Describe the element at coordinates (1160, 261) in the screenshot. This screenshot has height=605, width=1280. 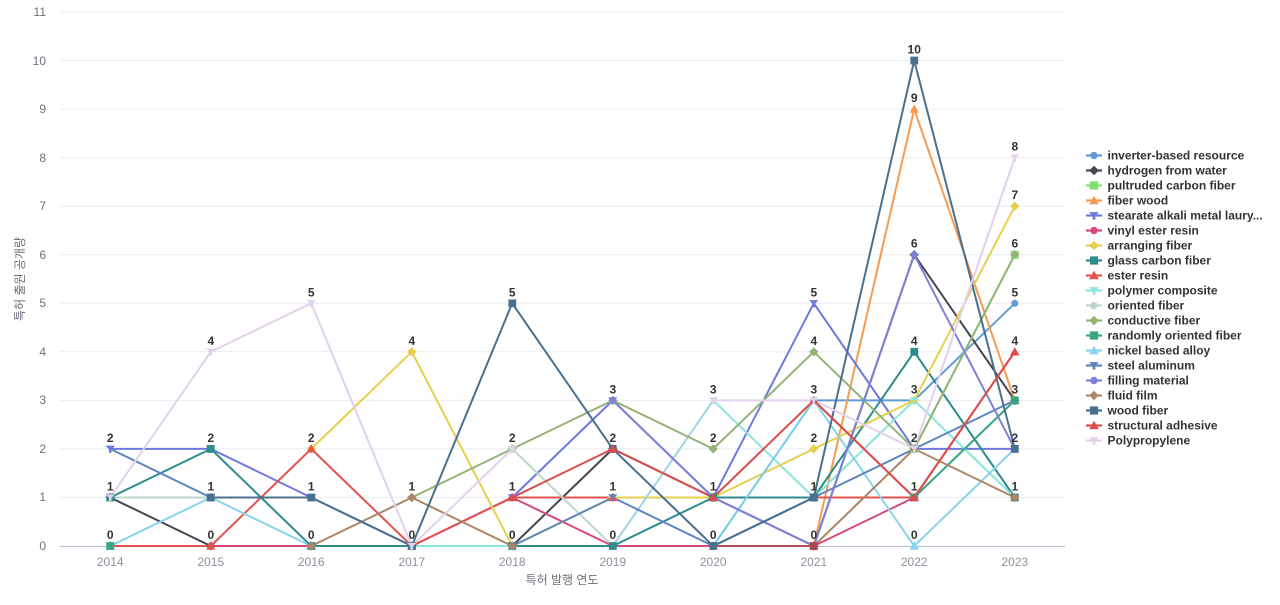
I see `svg-text: glass carbon fiber` at that location.